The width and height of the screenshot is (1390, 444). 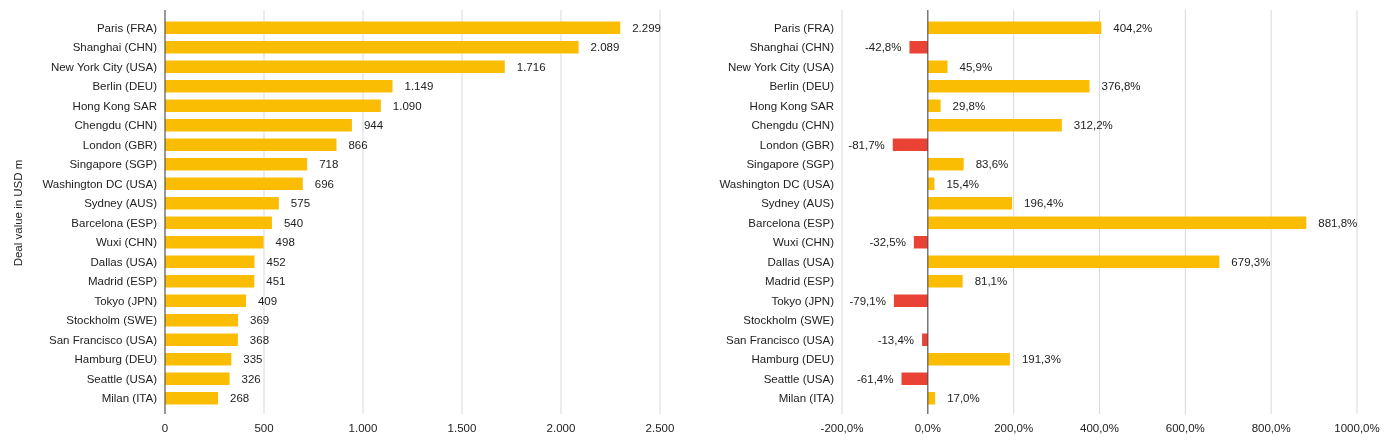 I want to click on x-tick-label: 0,0%, so click(x=927, y=428).